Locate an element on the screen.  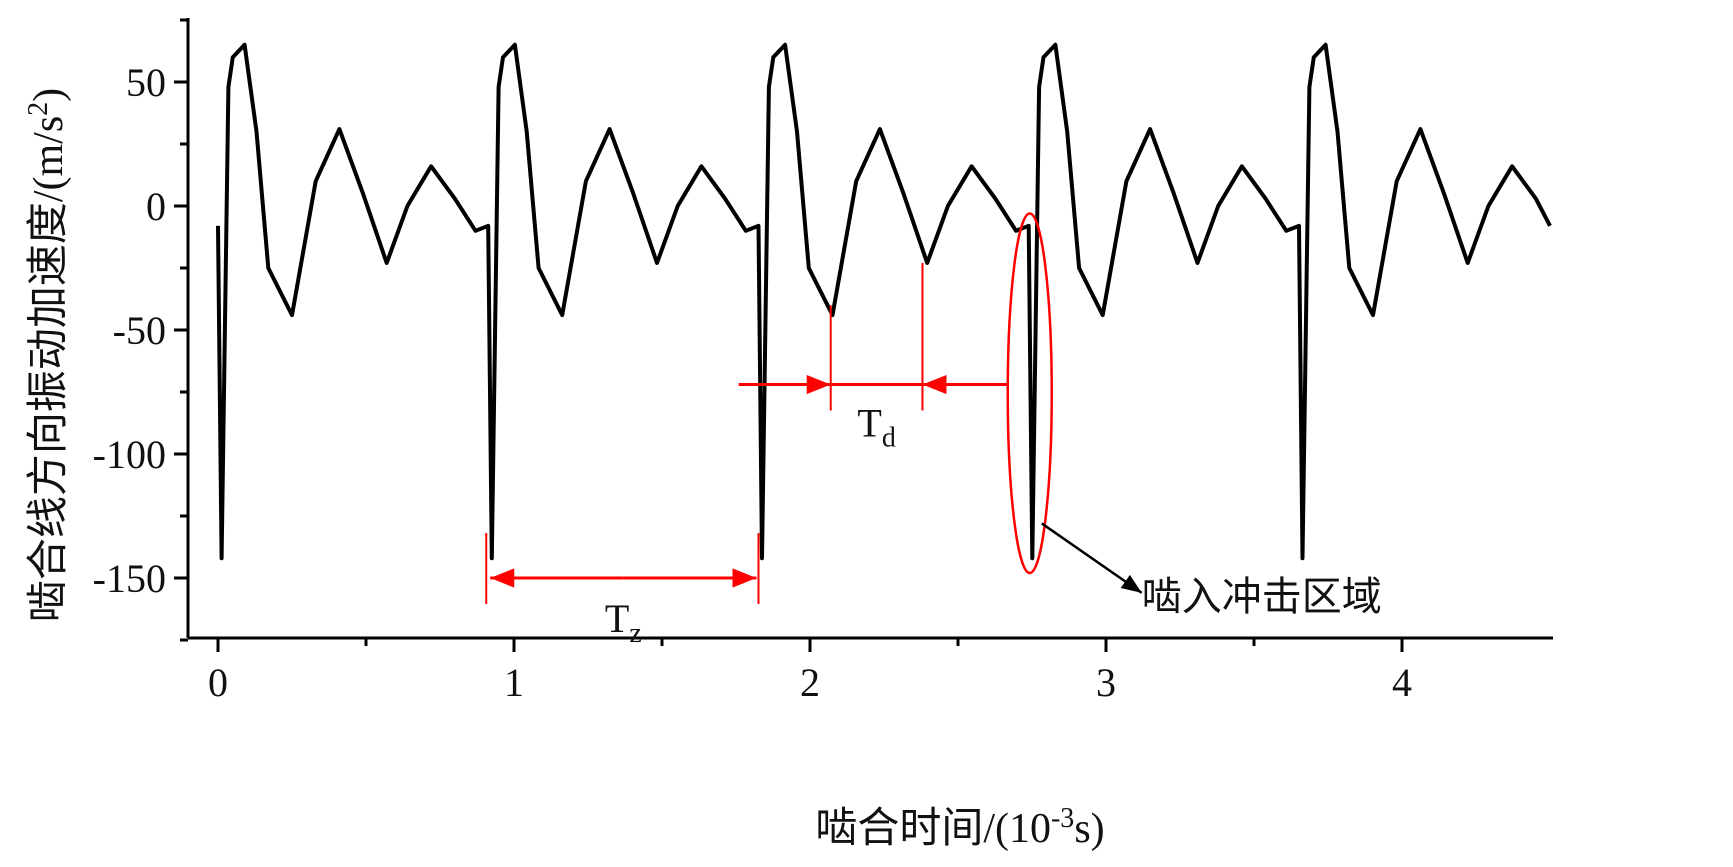
x-tick-label: 4 is located at coordinates (1402, 682).